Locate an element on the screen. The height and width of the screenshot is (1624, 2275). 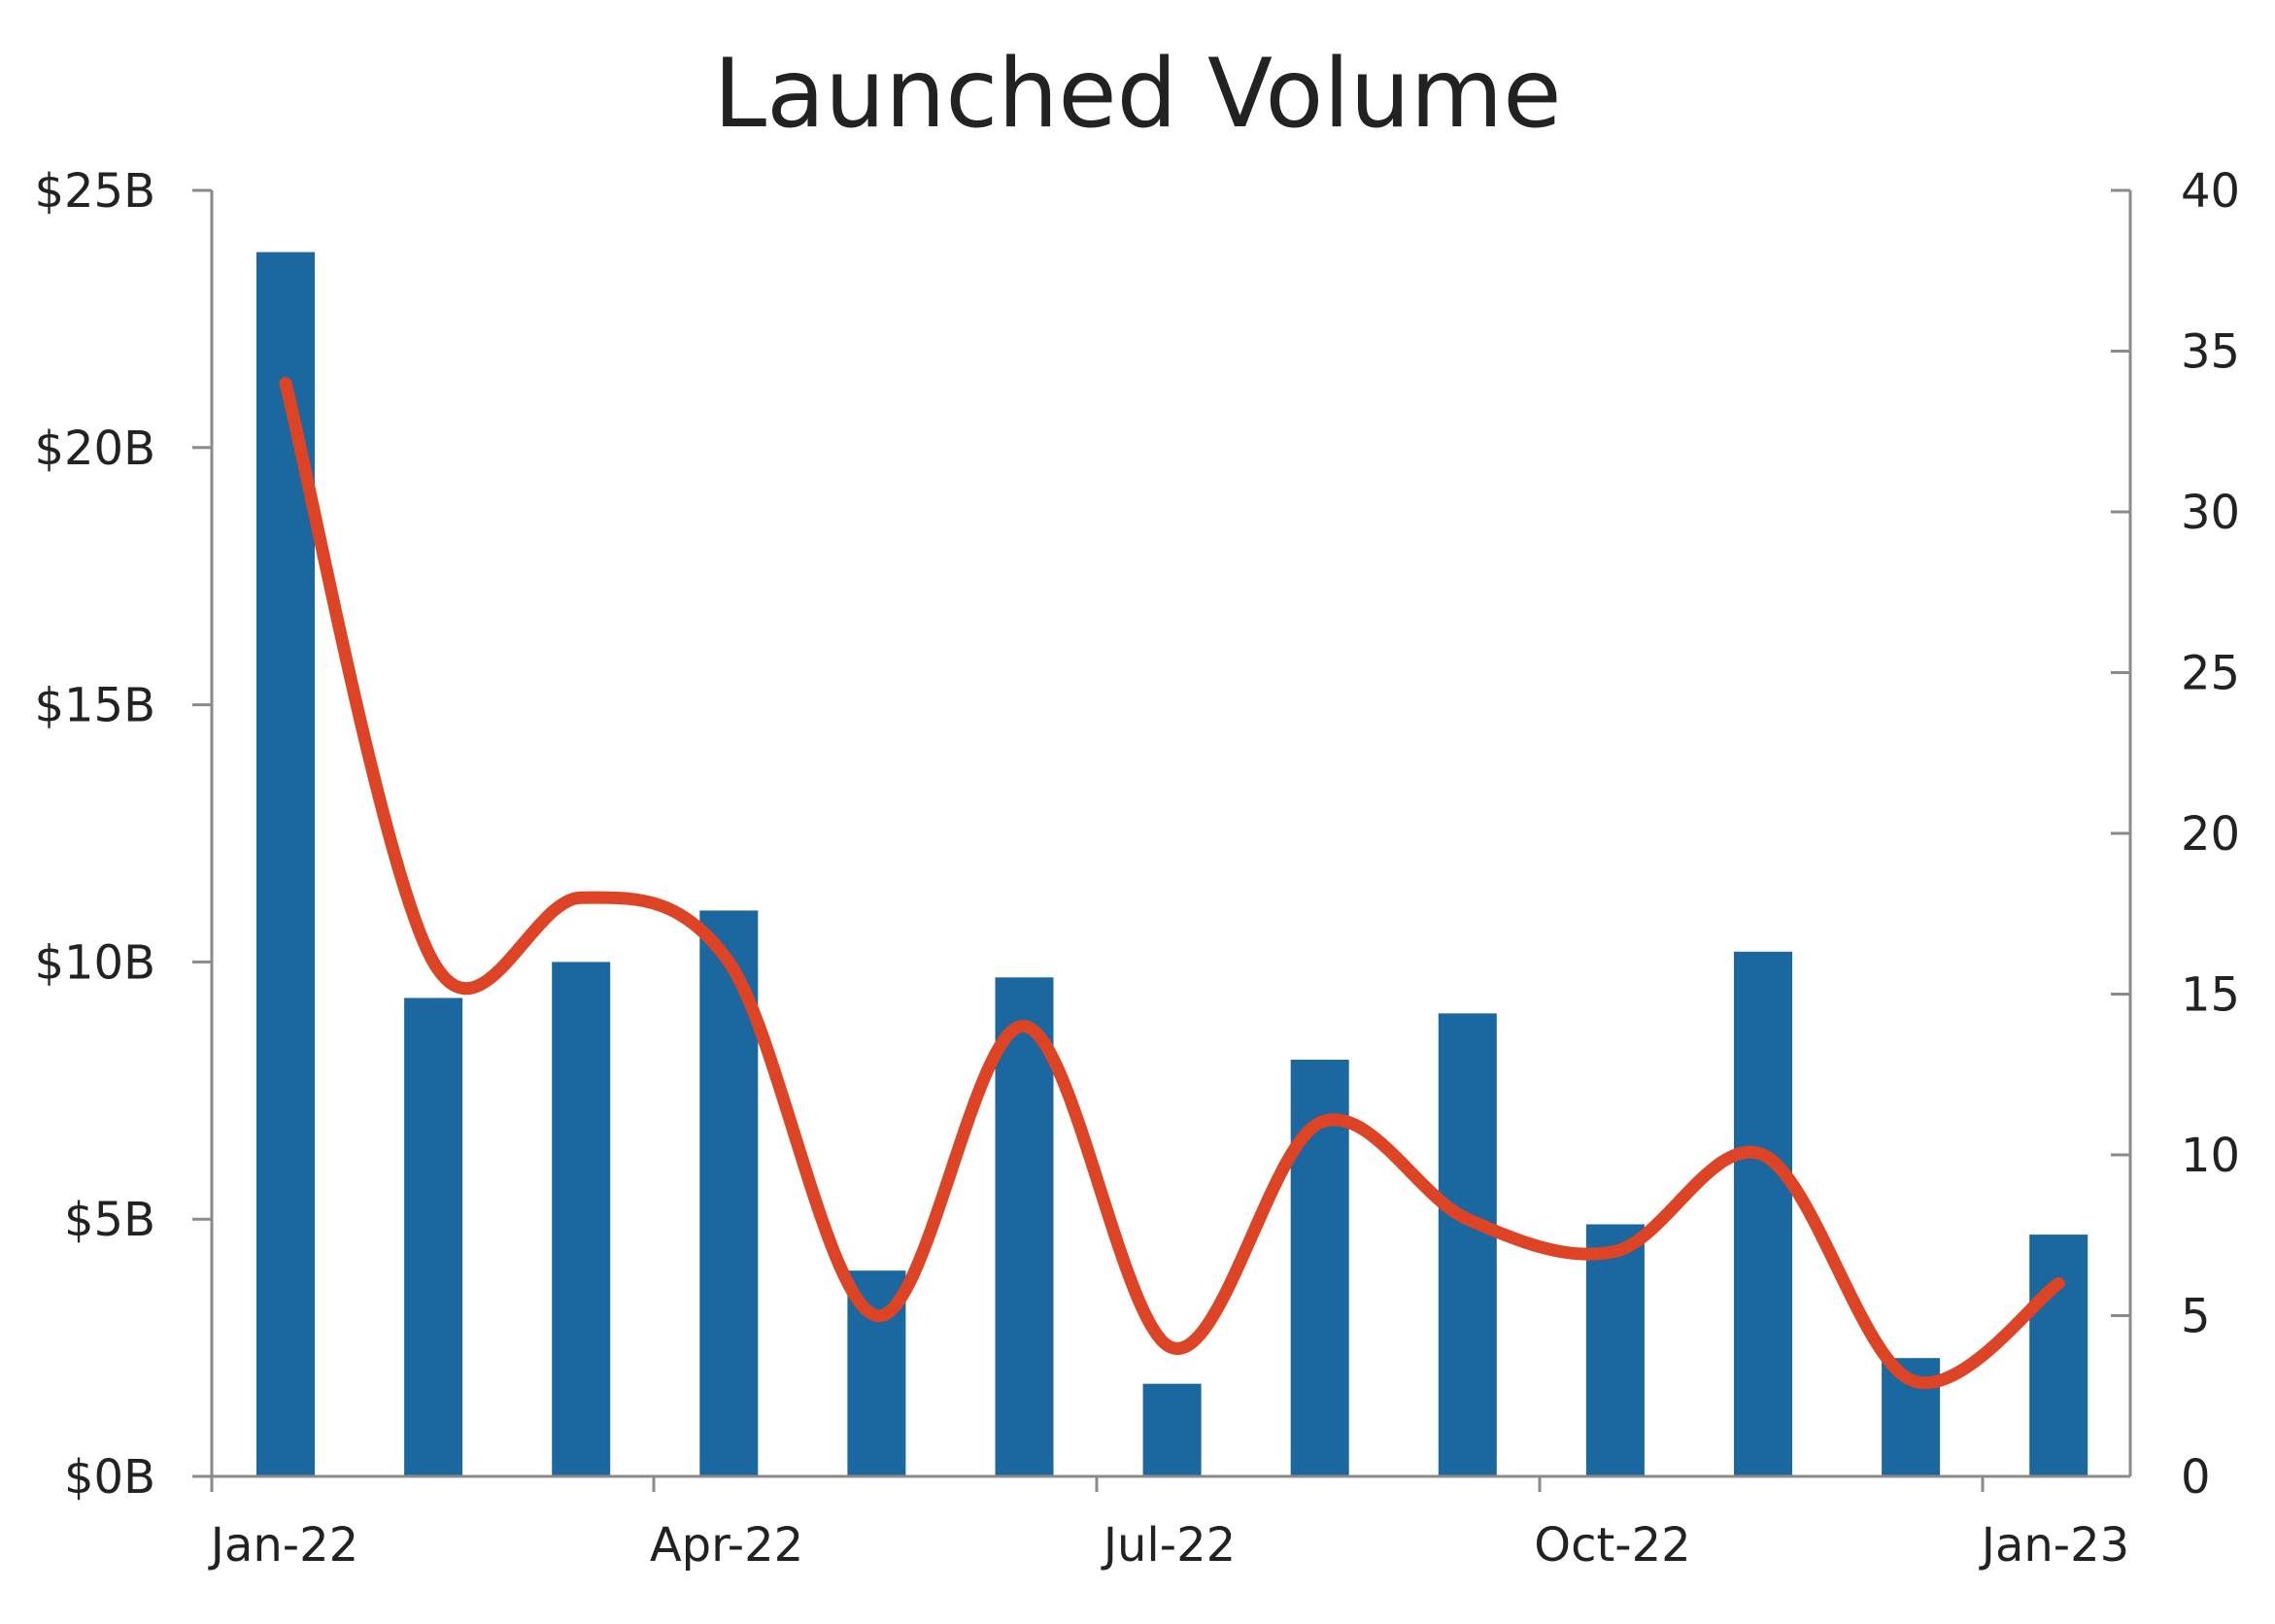
right-y-tick-label: 10 is located at coordinates (2210, 1156).